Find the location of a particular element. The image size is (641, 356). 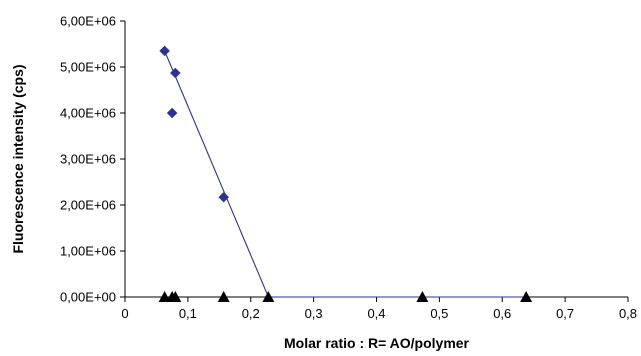

x-tick-label: 0,7 is located at coordinates (565, 313).